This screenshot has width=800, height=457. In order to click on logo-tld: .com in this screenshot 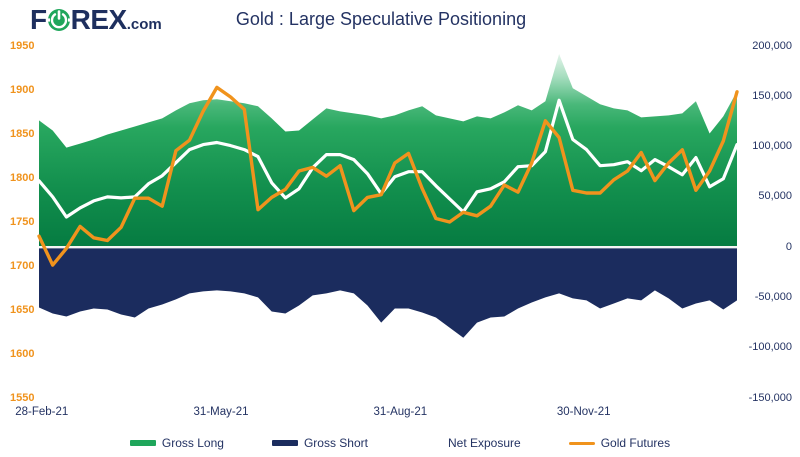, I will do `click(144, 24)`.